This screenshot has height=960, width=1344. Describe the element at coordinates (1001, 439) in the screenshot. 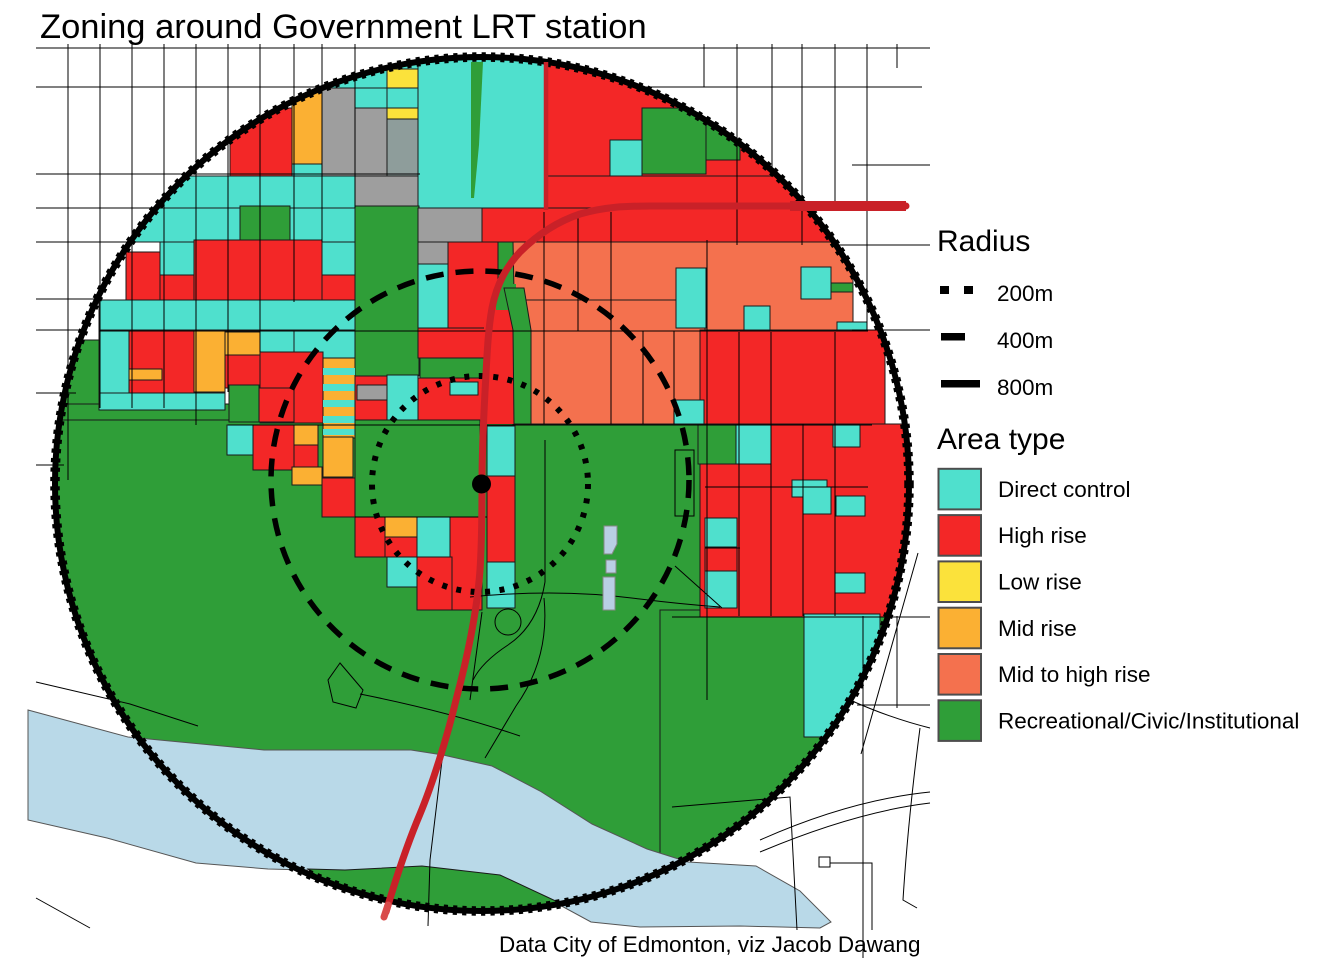

I see `svg-text: Area type` at that location.